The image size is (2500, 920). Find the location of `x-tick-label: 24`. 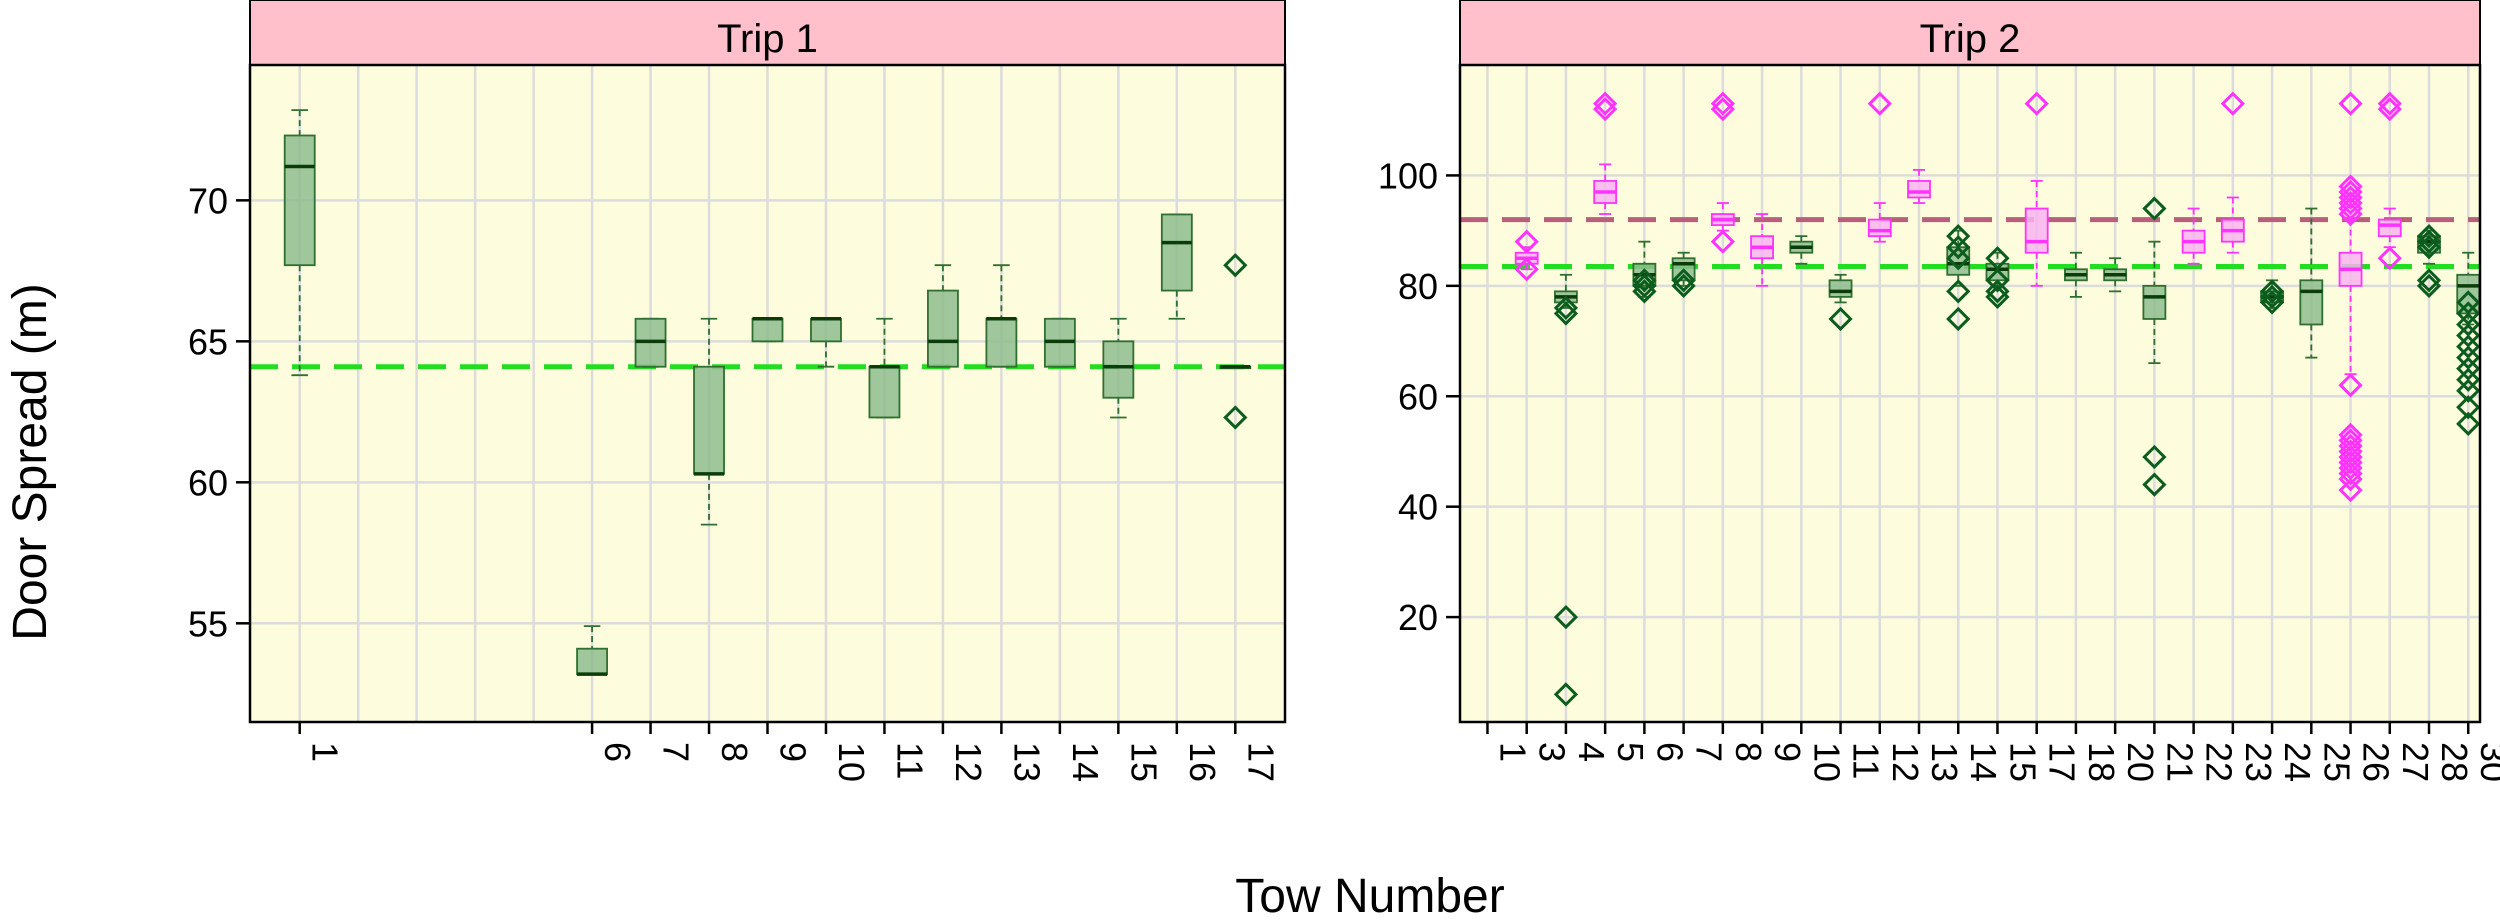

x-tick-label: 24 is located at coordinates (2297, 762).